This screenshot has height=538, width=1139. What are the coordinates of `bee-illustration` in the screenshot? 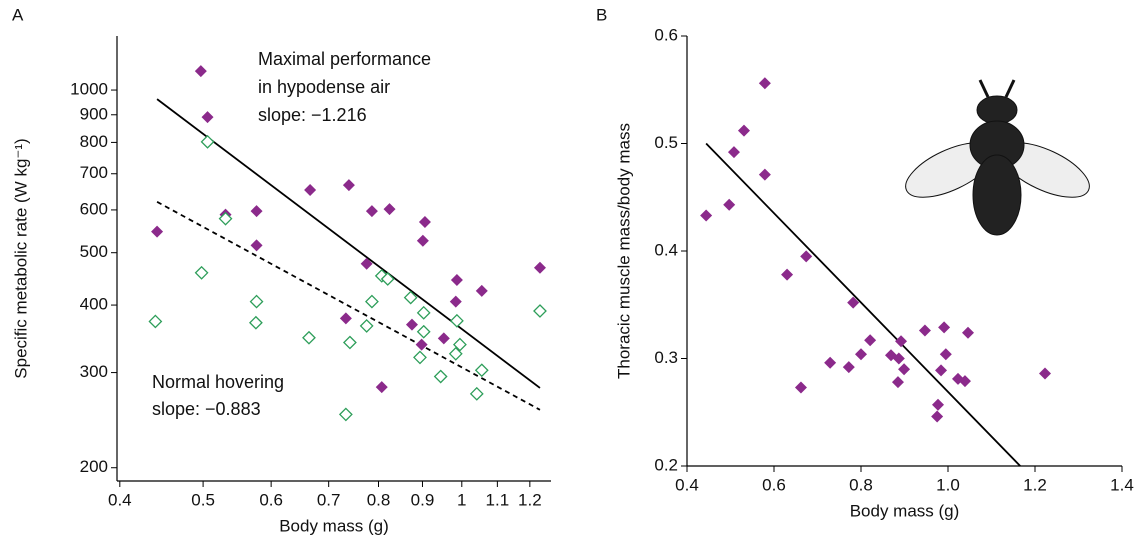 It's located at (997, 157).